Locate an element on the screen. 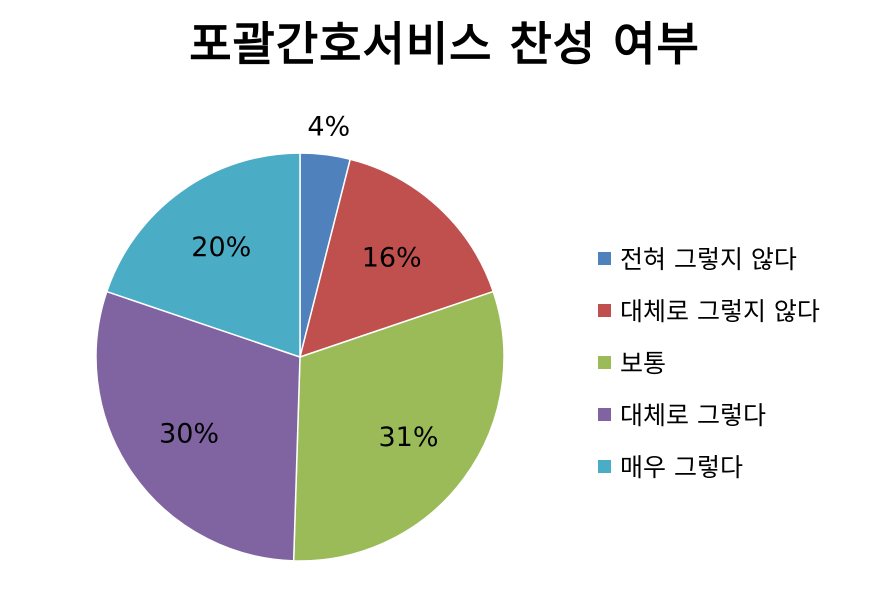 The width and height of the screenshot is (889, 597). legend-item-5: 매우 그렇다 is located at coordinates (740, 466).